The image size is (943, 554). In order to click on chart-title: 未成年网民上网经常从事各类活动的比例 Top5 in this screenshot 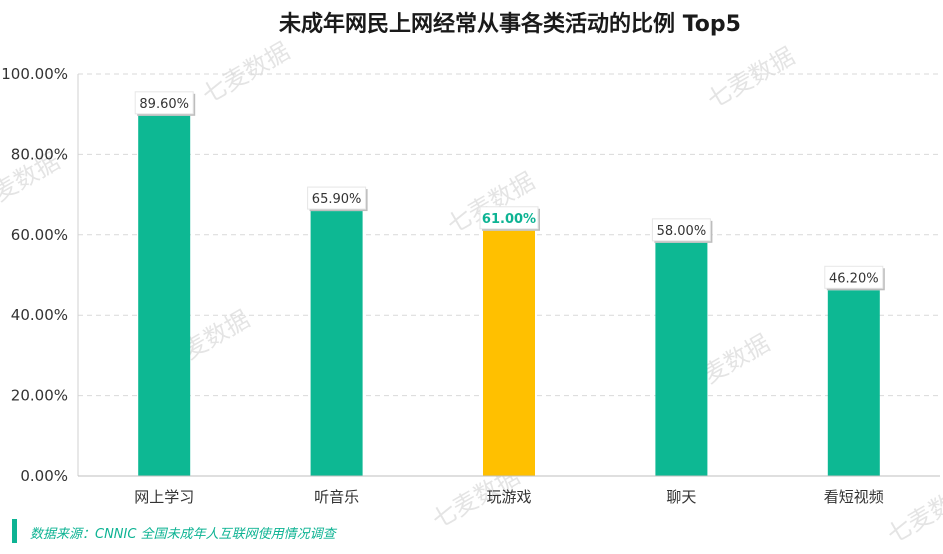, I will do `click(510, 24)`.